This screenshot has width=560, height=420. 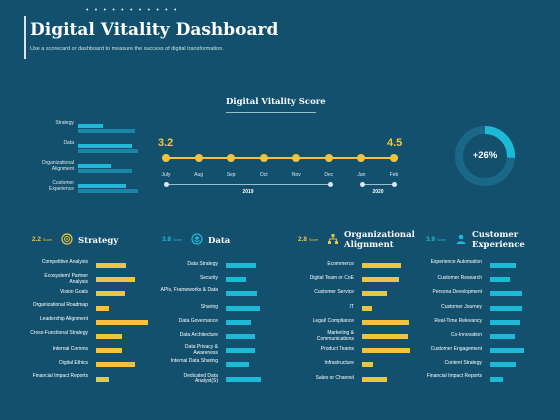 I want to click on category-metric-label: Customer Research, so click(x=459, y=278).